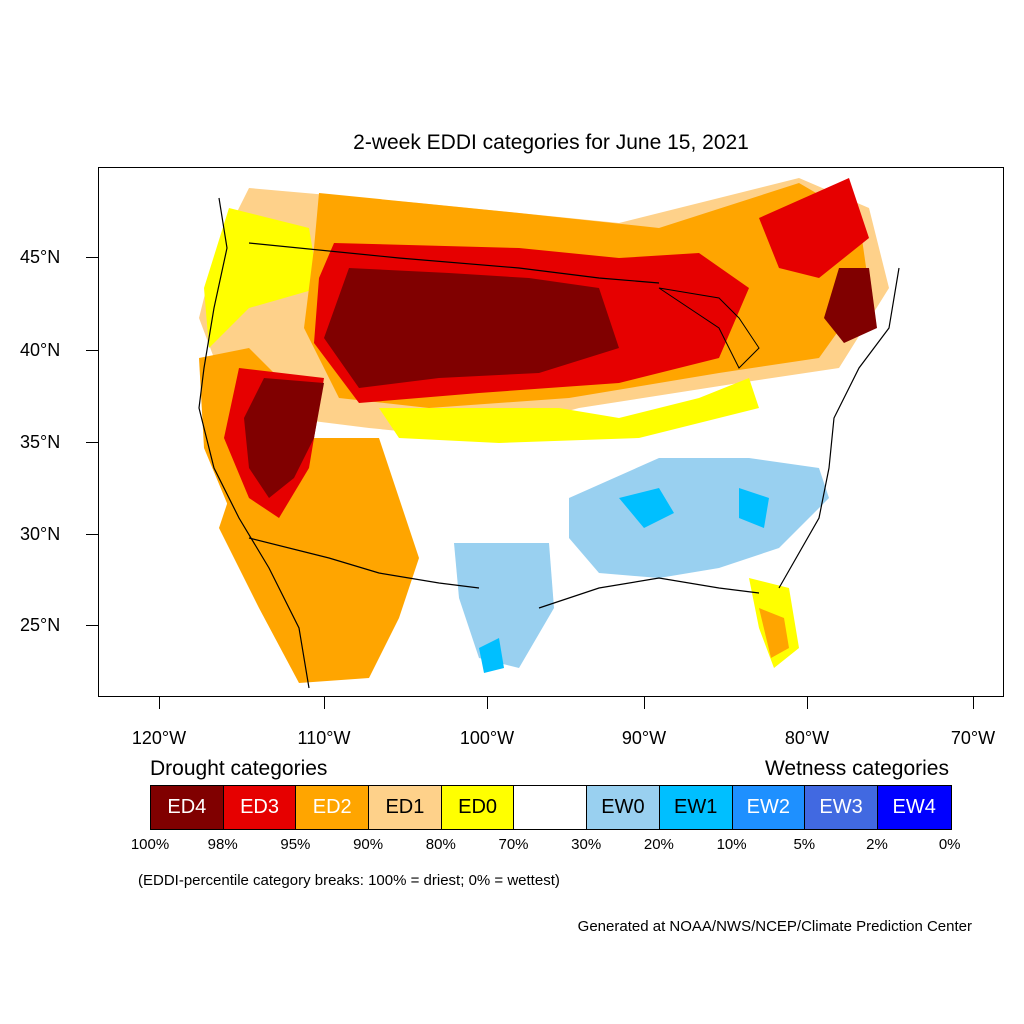  I want to click on legend-box-neutral, so click(551, 807).